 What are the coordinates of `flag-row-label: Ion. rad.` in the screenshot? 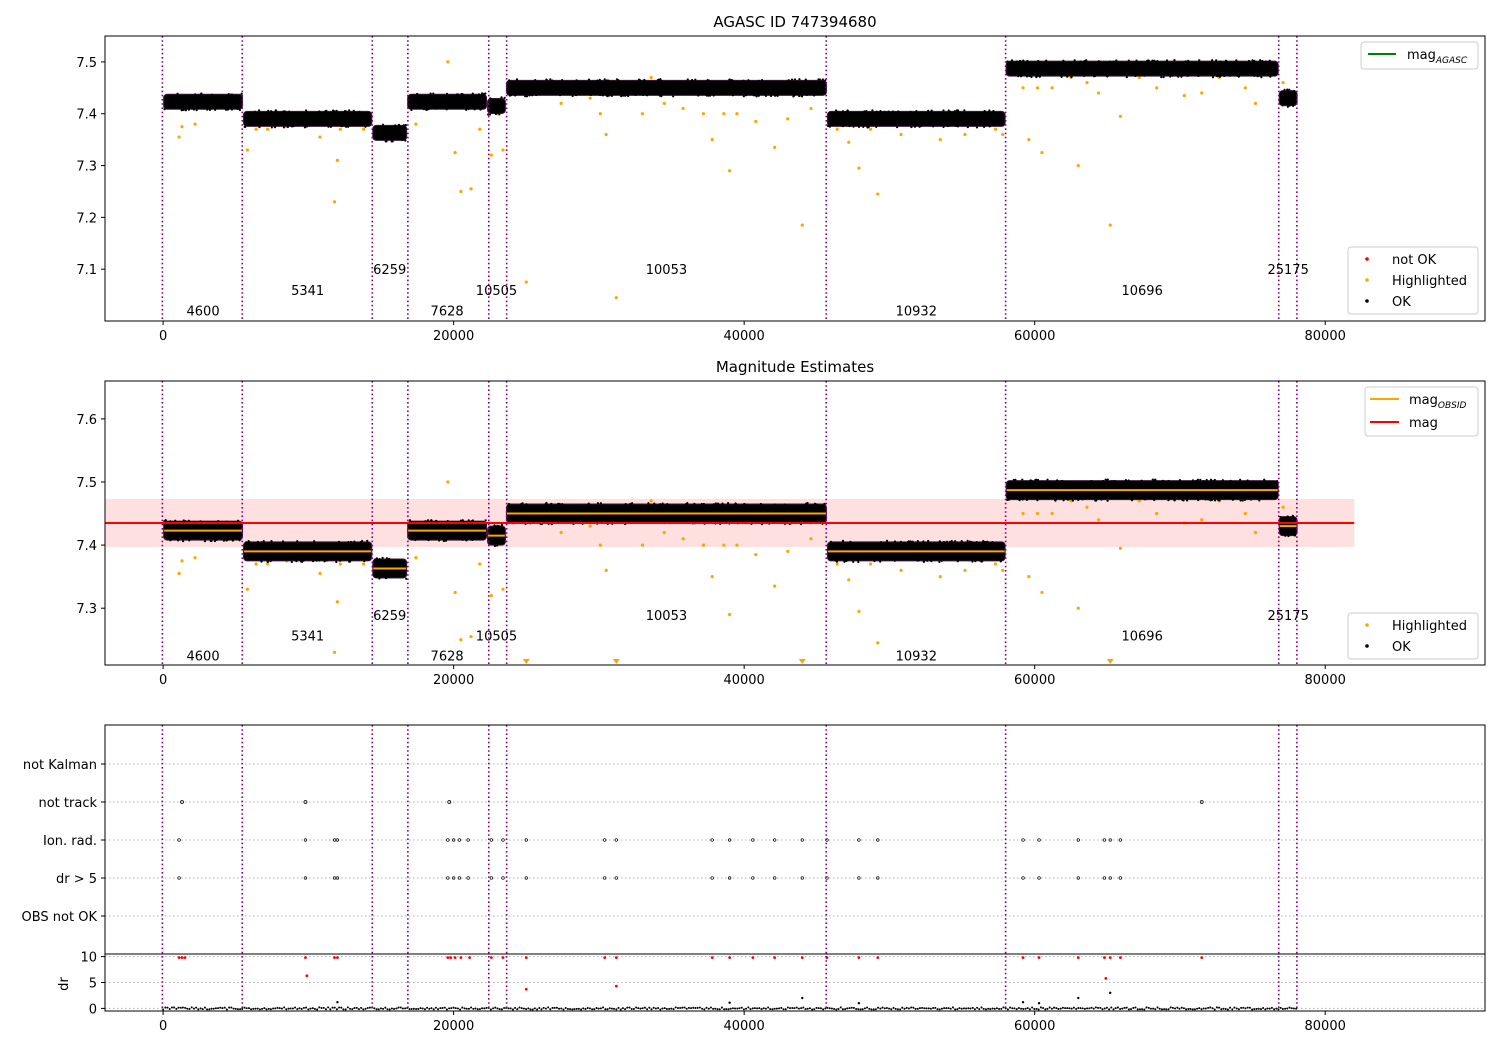 It's located at (70, 841).